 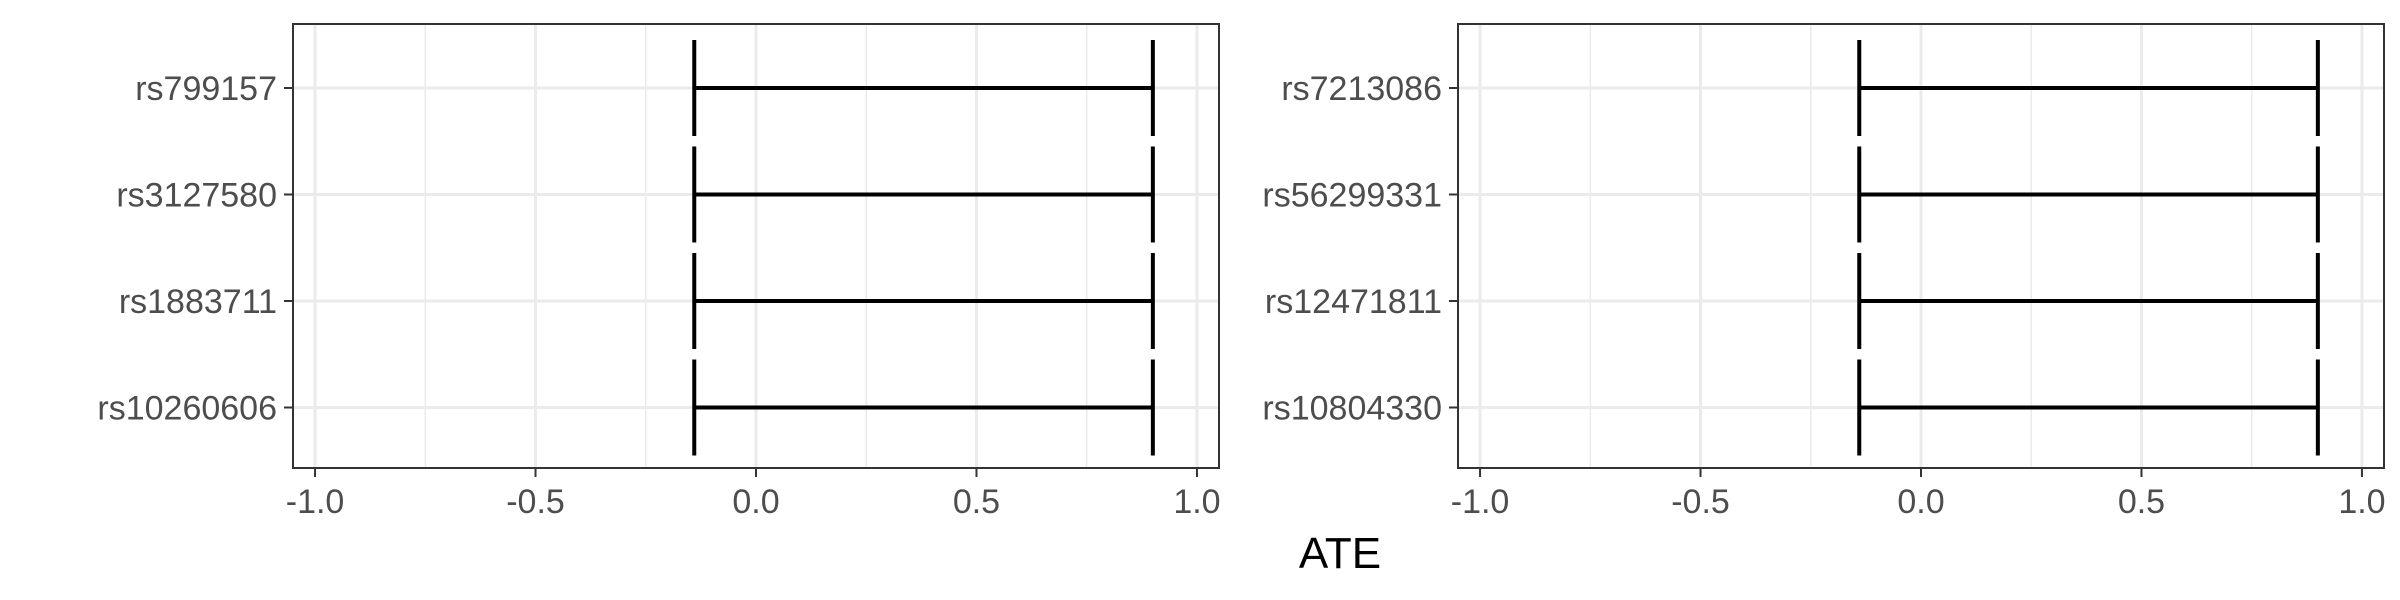 I want to click on errorbar-rs7213086, so click(x=2088, y=88).